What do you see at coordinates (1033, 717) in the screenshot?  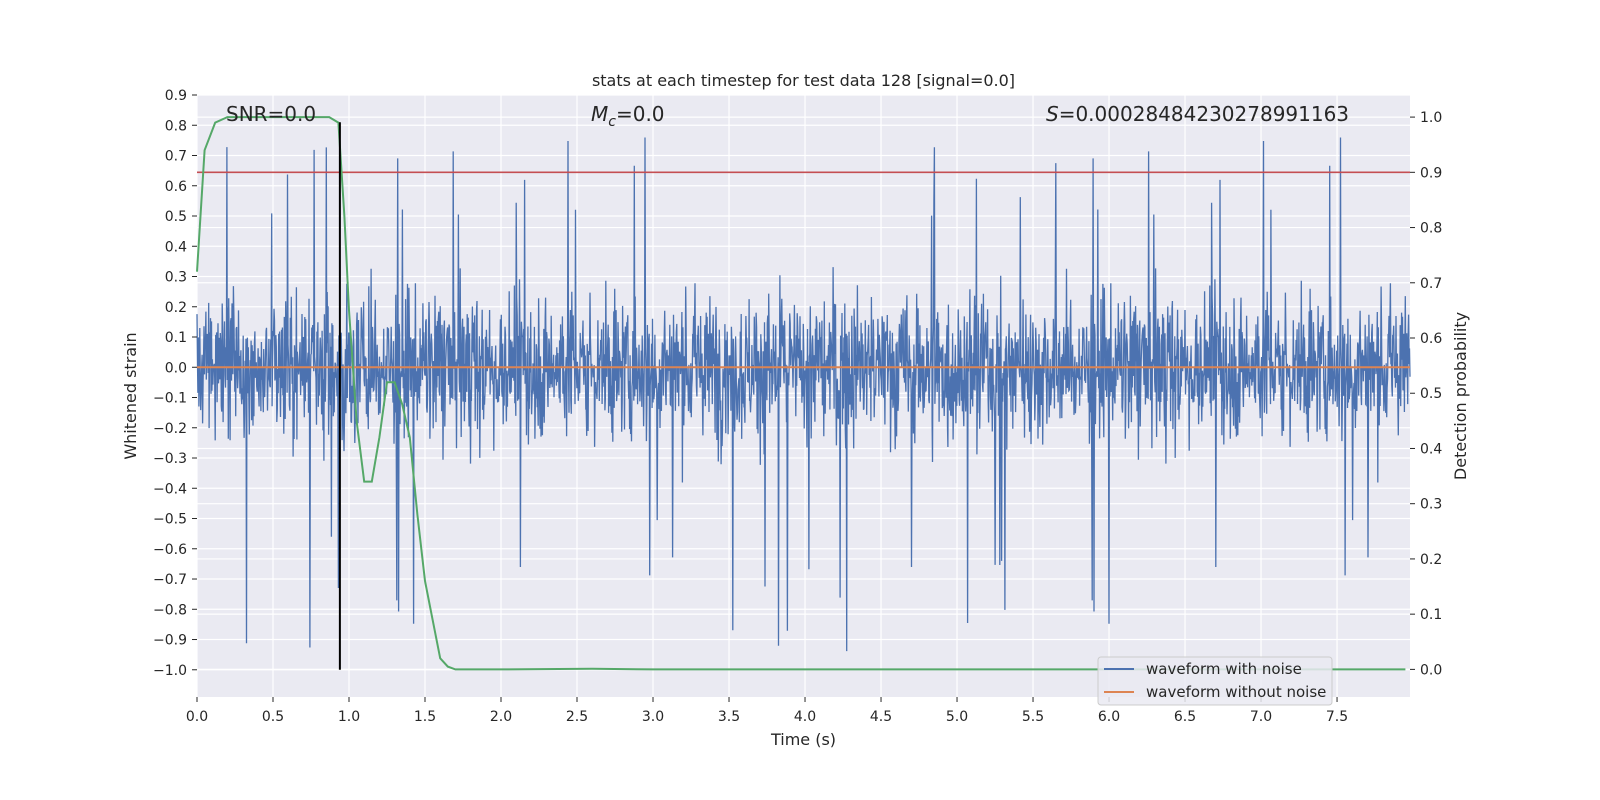 I see `x-tick-label: 5.5` at bounding box center [1033, 717].